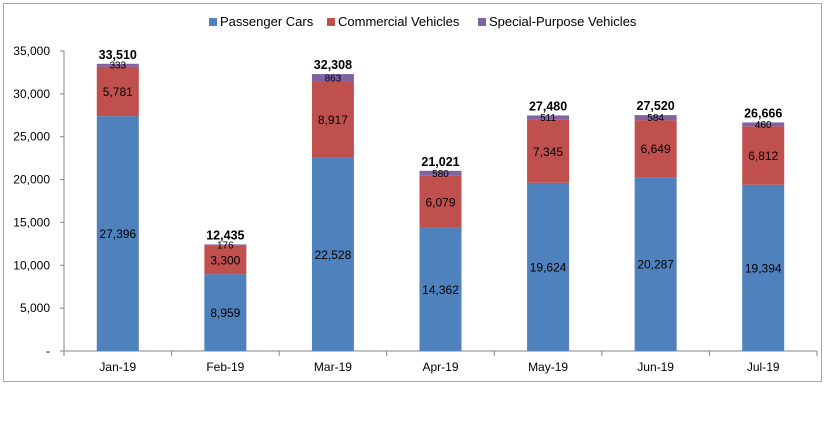 The image size is (827, 443). I want to click on data-label-Apr-19-0: 14,362, so click(440, 290).